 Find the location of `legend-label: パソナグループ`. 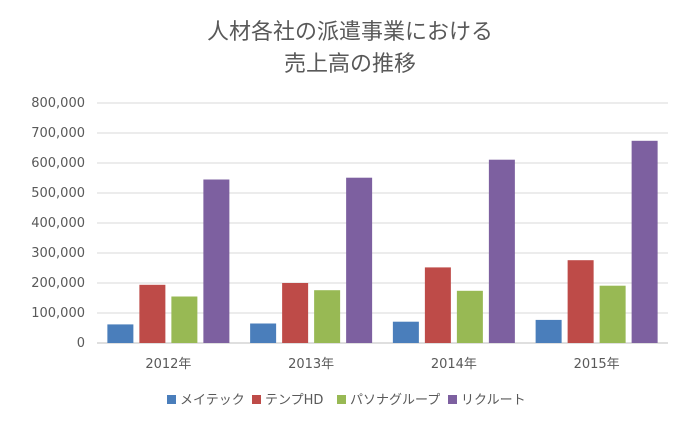

legend-label: パソナグループ is located at coordinates (395, 400).